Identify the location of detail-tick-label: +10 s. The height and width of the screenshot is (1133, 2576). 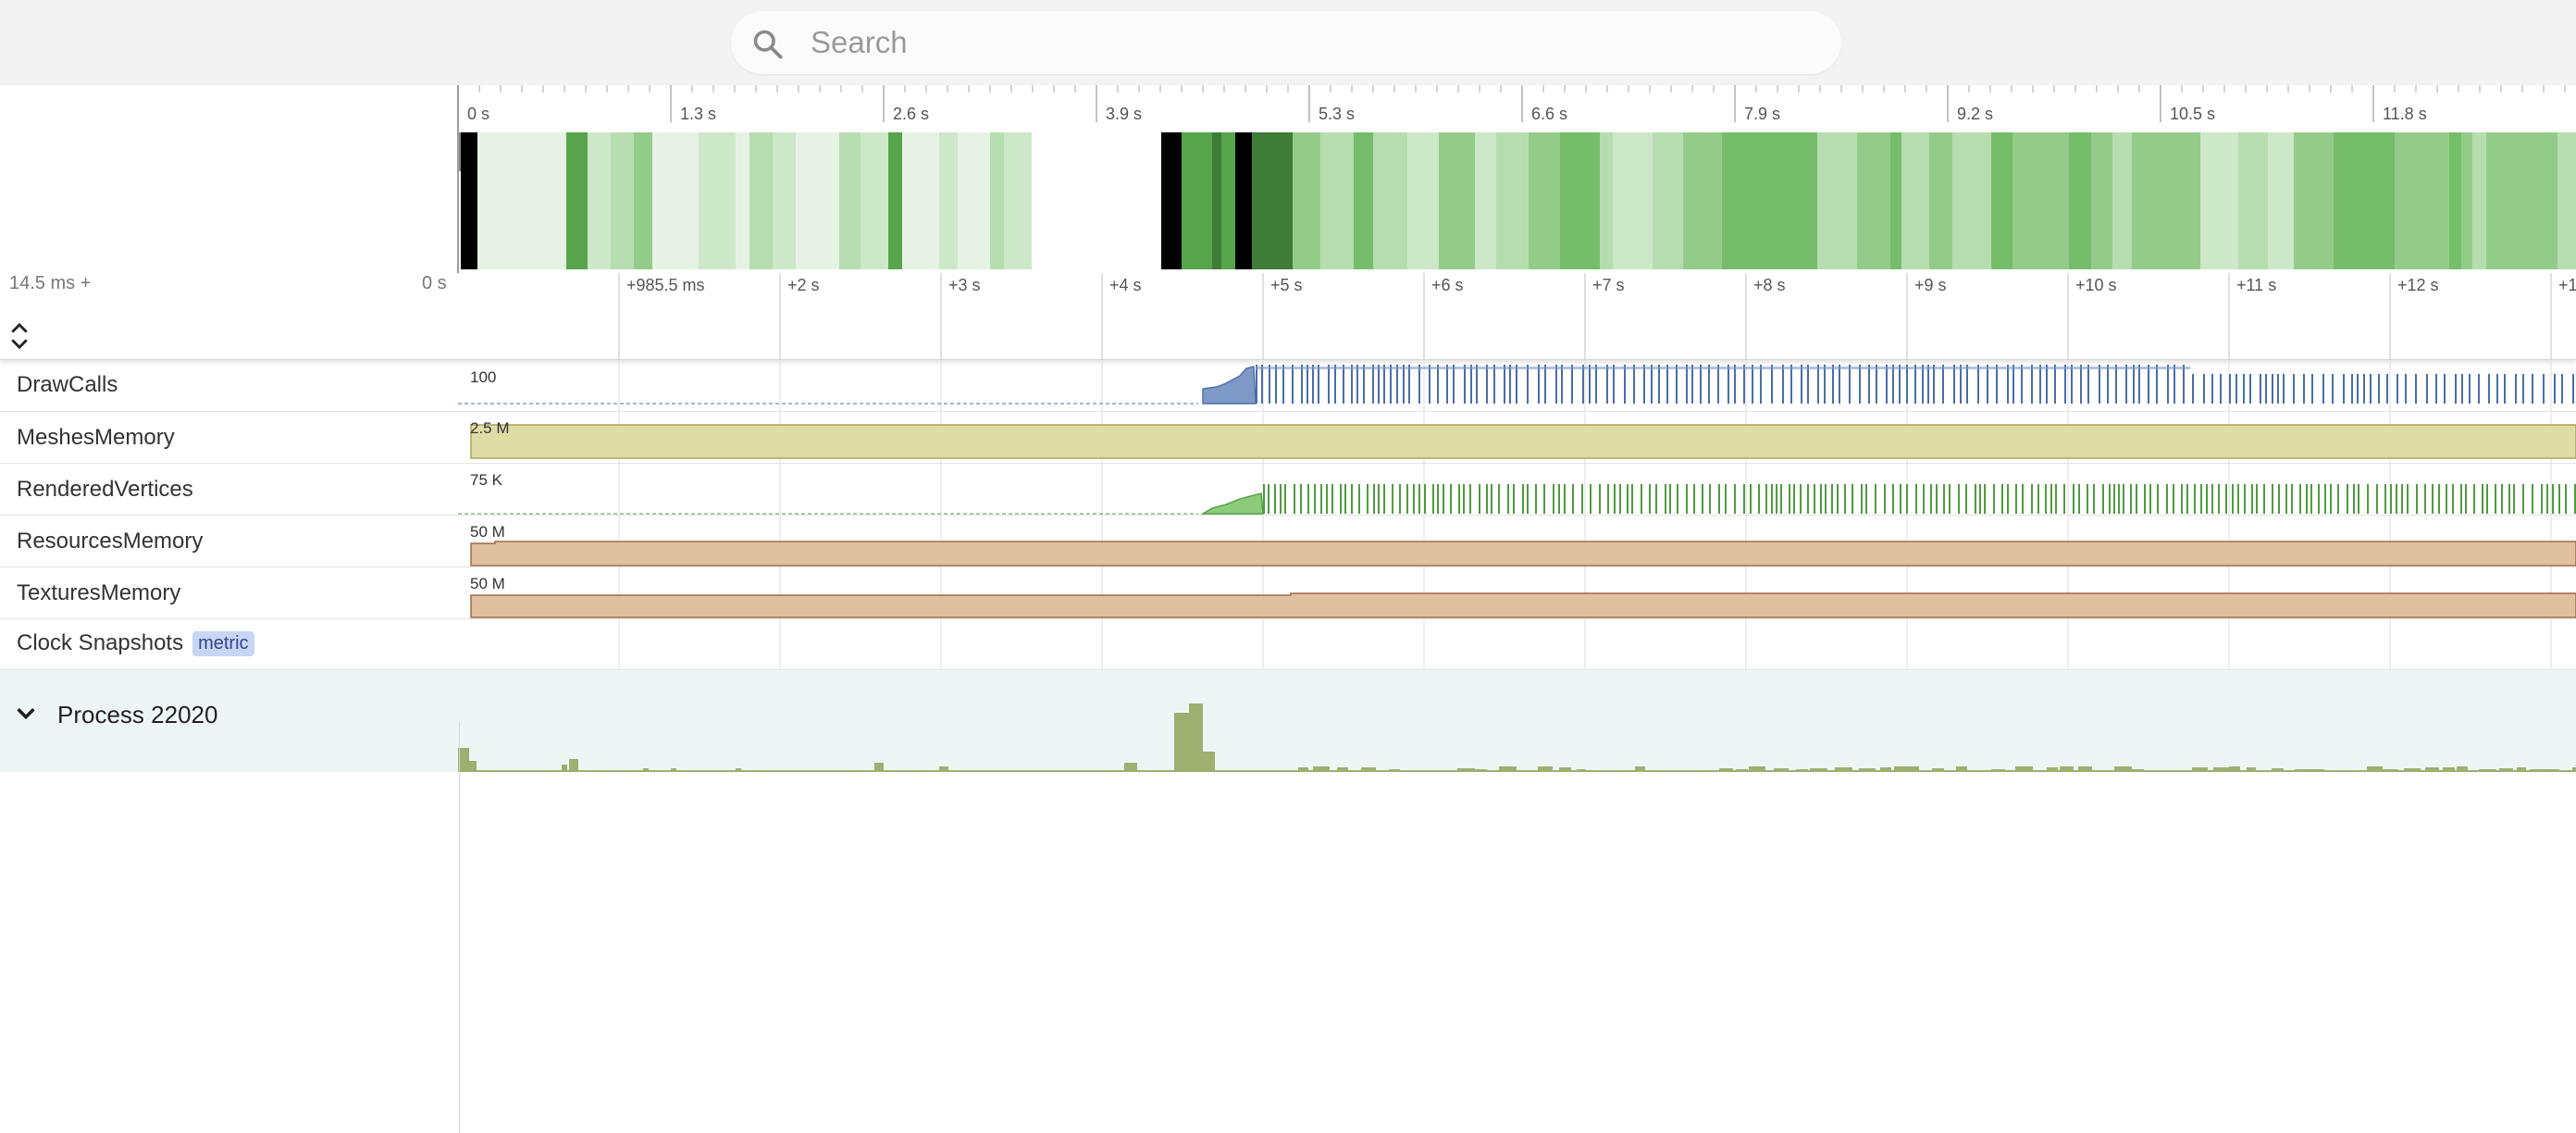
(2096, 285).